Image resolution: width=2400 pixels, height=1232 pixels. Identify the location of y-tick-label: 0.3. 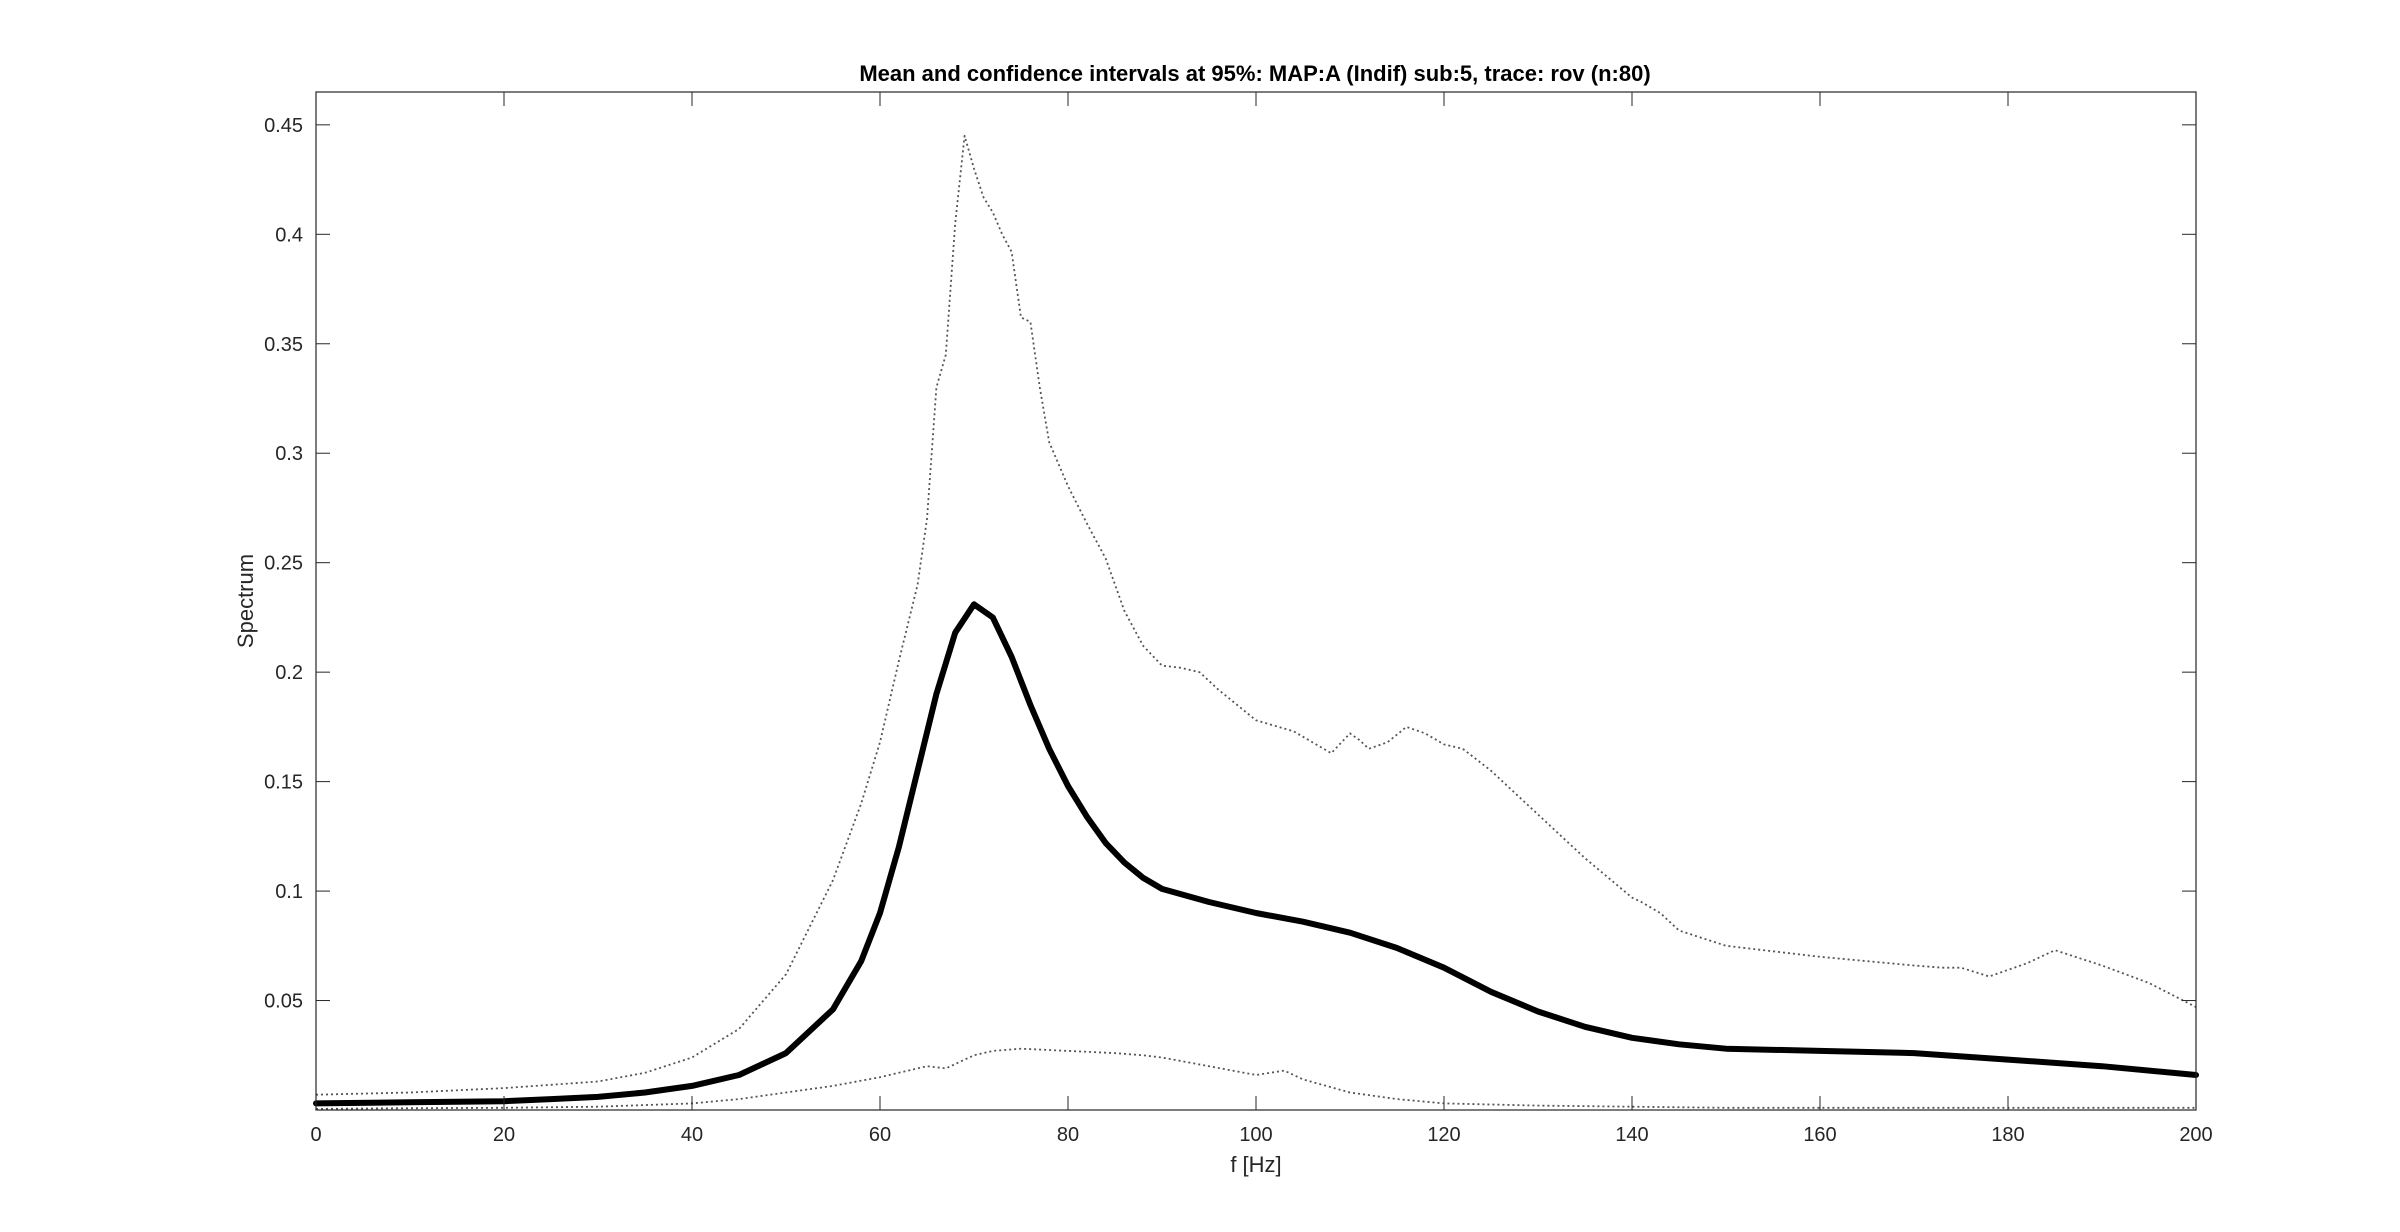
(289, 454).